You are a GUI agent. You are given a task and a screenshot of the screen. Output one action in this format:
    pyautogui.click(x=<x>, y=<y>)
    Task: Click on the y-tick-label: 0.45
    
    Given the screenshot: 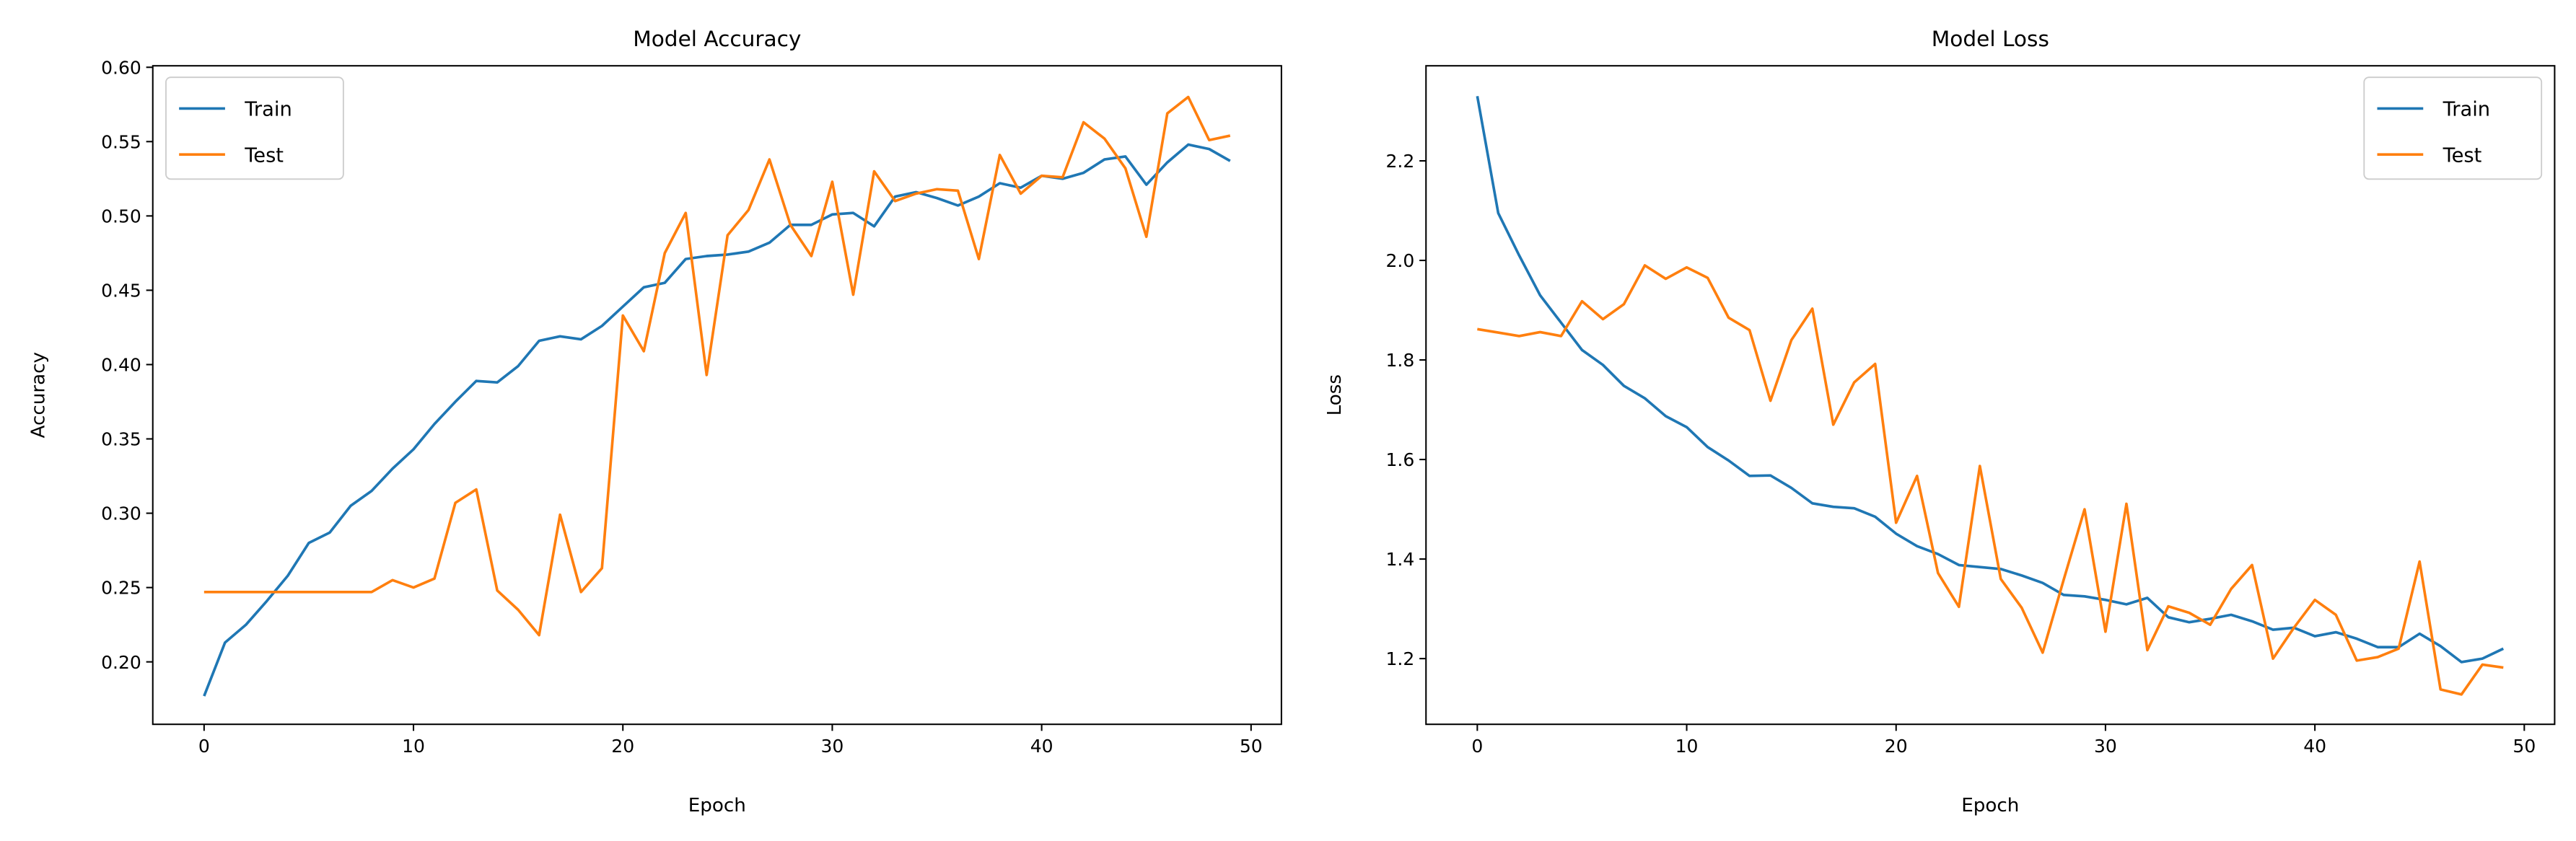 What is the action you would take?
    pyautogui.click(x=121, y=291)
    